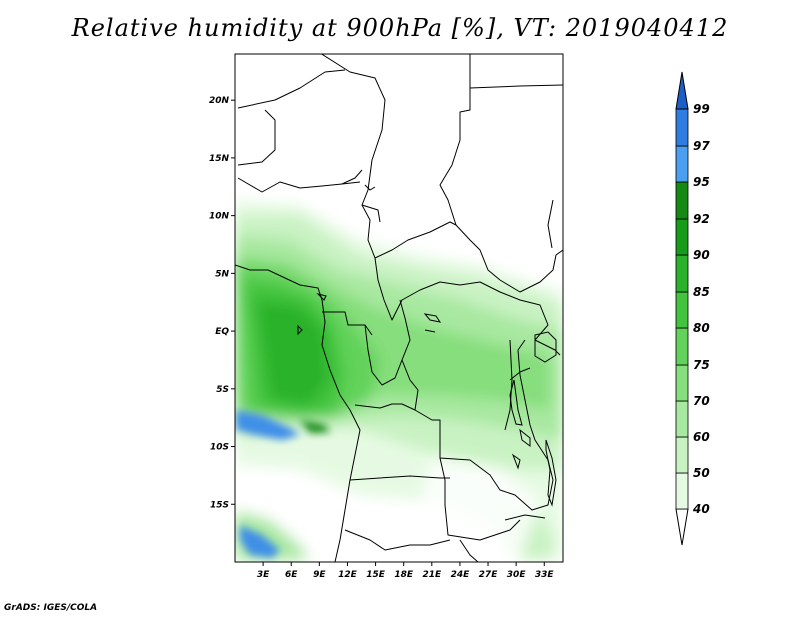 The image size is (800, 618). I want to click on colorbar-label: 99, so click(701, 109).